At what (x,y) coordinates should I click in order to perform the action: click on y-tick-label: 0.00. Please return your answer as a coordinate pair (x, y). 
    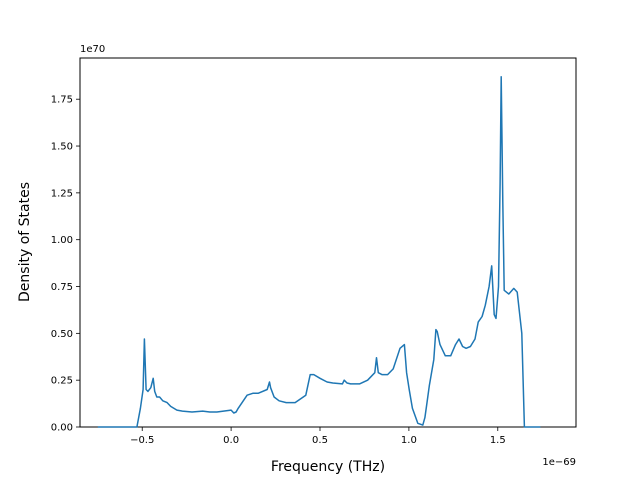
    Looking at the image, I should click on (62, 428).